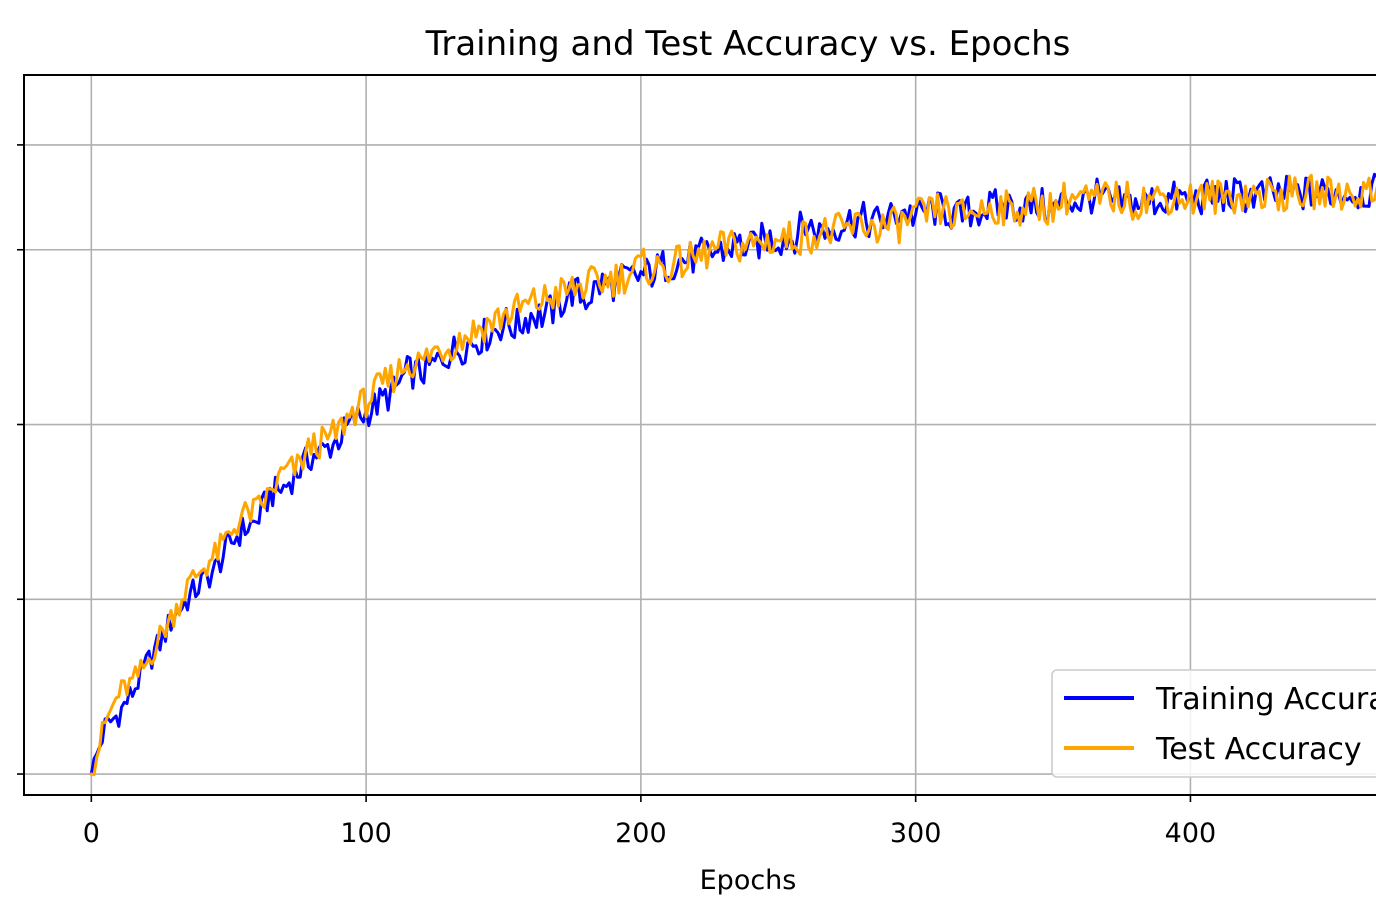  What do you see at coordinates (916, 833) in the screenshot?
I see `x-tick-label: 300` at bounding box center [916, 833].